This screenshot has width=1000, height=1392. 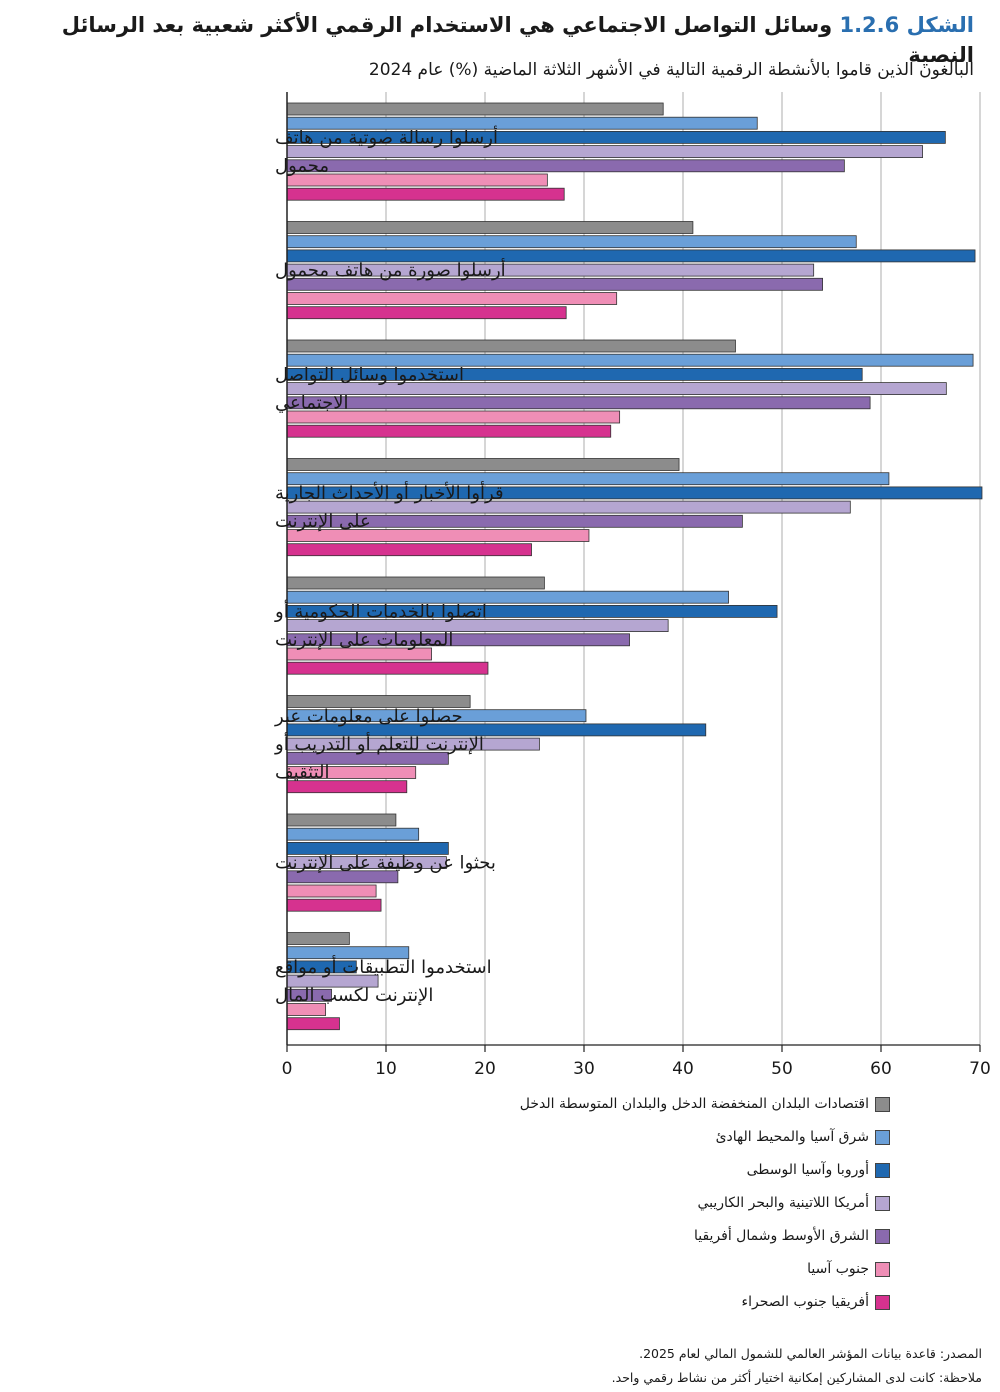 I want to click on legend-label: أمريكا اللاتينية والبحر الكاريبي, so click(x=783, y=1203).